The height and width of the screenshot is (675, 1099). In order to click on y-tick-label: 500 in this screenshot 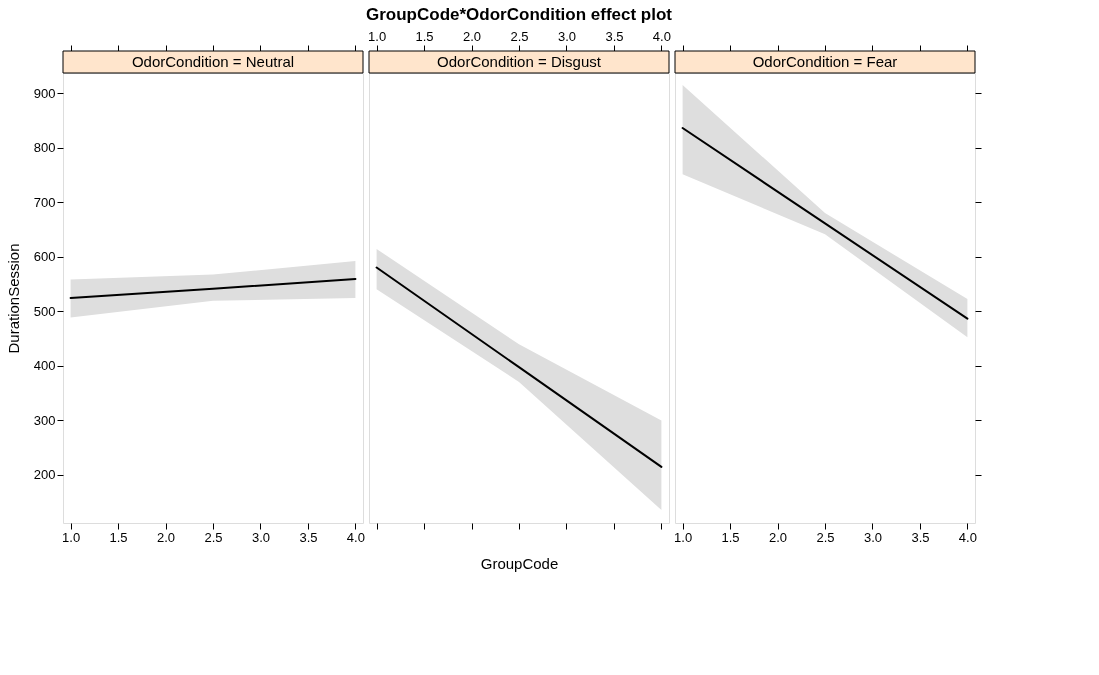, I will do `click(44, 311)`.